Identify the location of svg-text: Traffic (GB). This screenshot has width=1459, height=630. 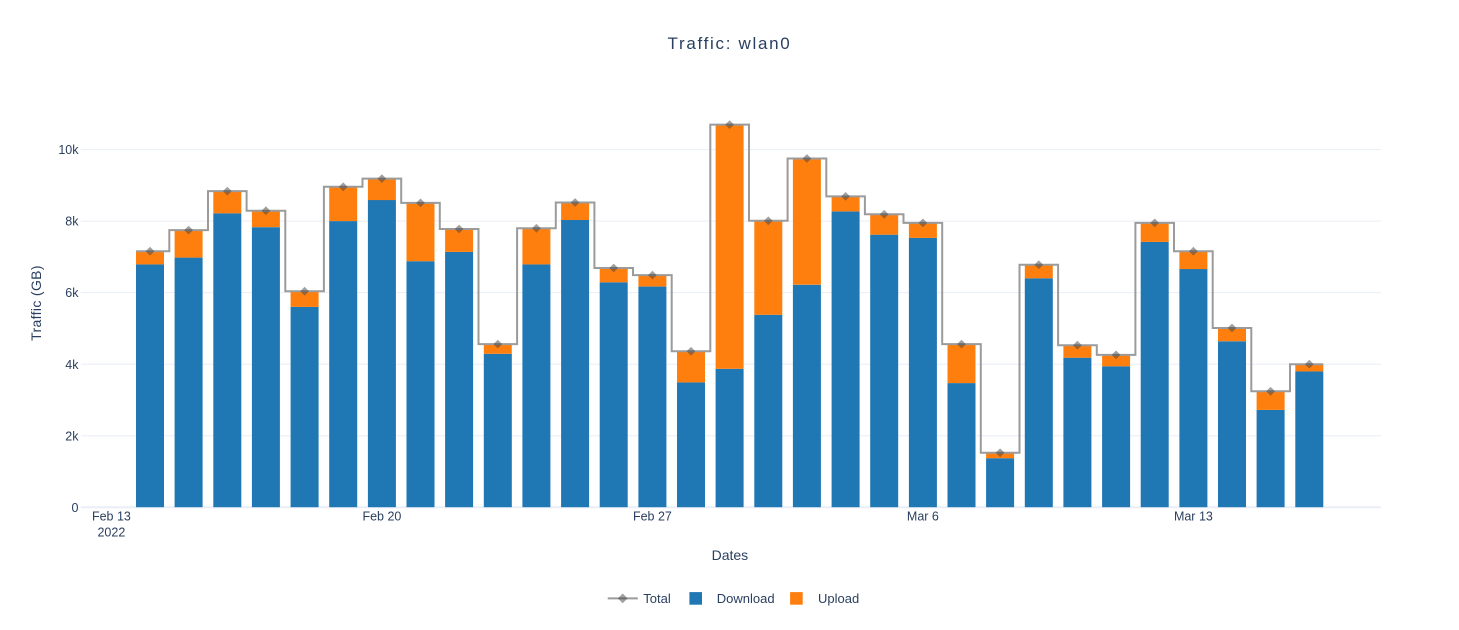
(36, 303).